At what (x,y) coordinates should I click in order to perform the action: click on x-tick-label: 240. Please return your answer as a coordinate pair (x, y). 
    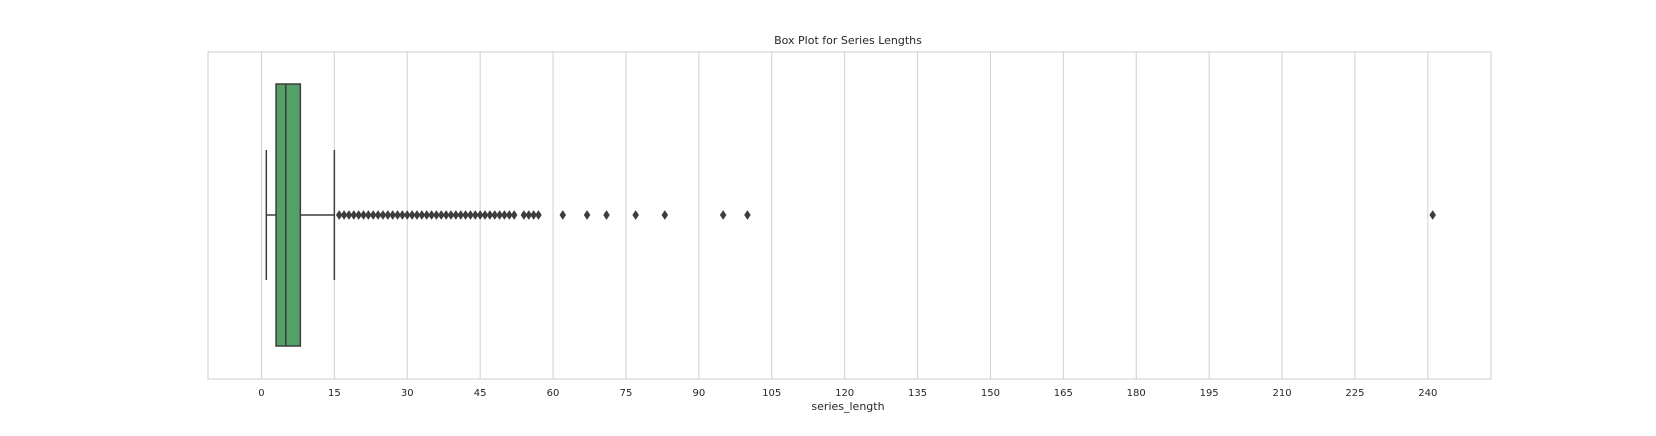
    Looking at the image, I should click on (1427, 393).